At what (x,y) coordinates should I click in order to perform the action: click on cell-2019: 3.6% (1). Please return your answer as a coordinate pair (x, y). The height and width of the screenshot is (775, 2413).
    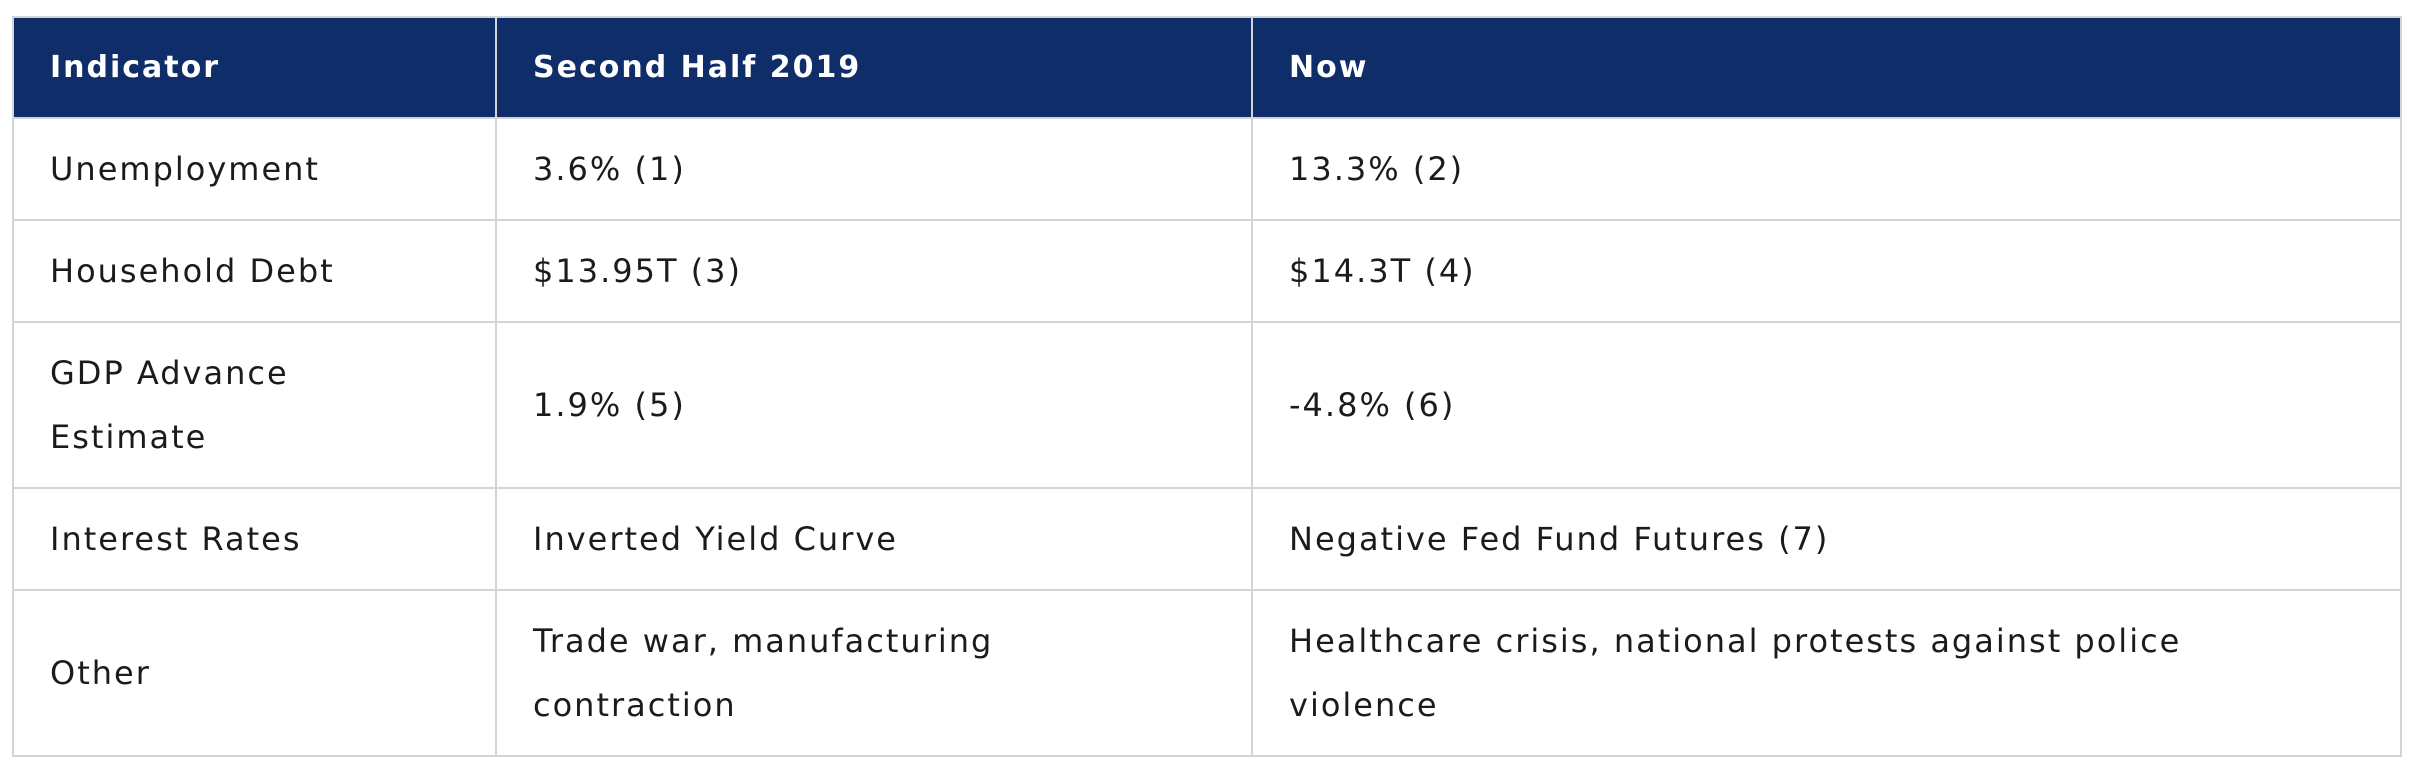
    Looking at the image, I should click on (874, 169).